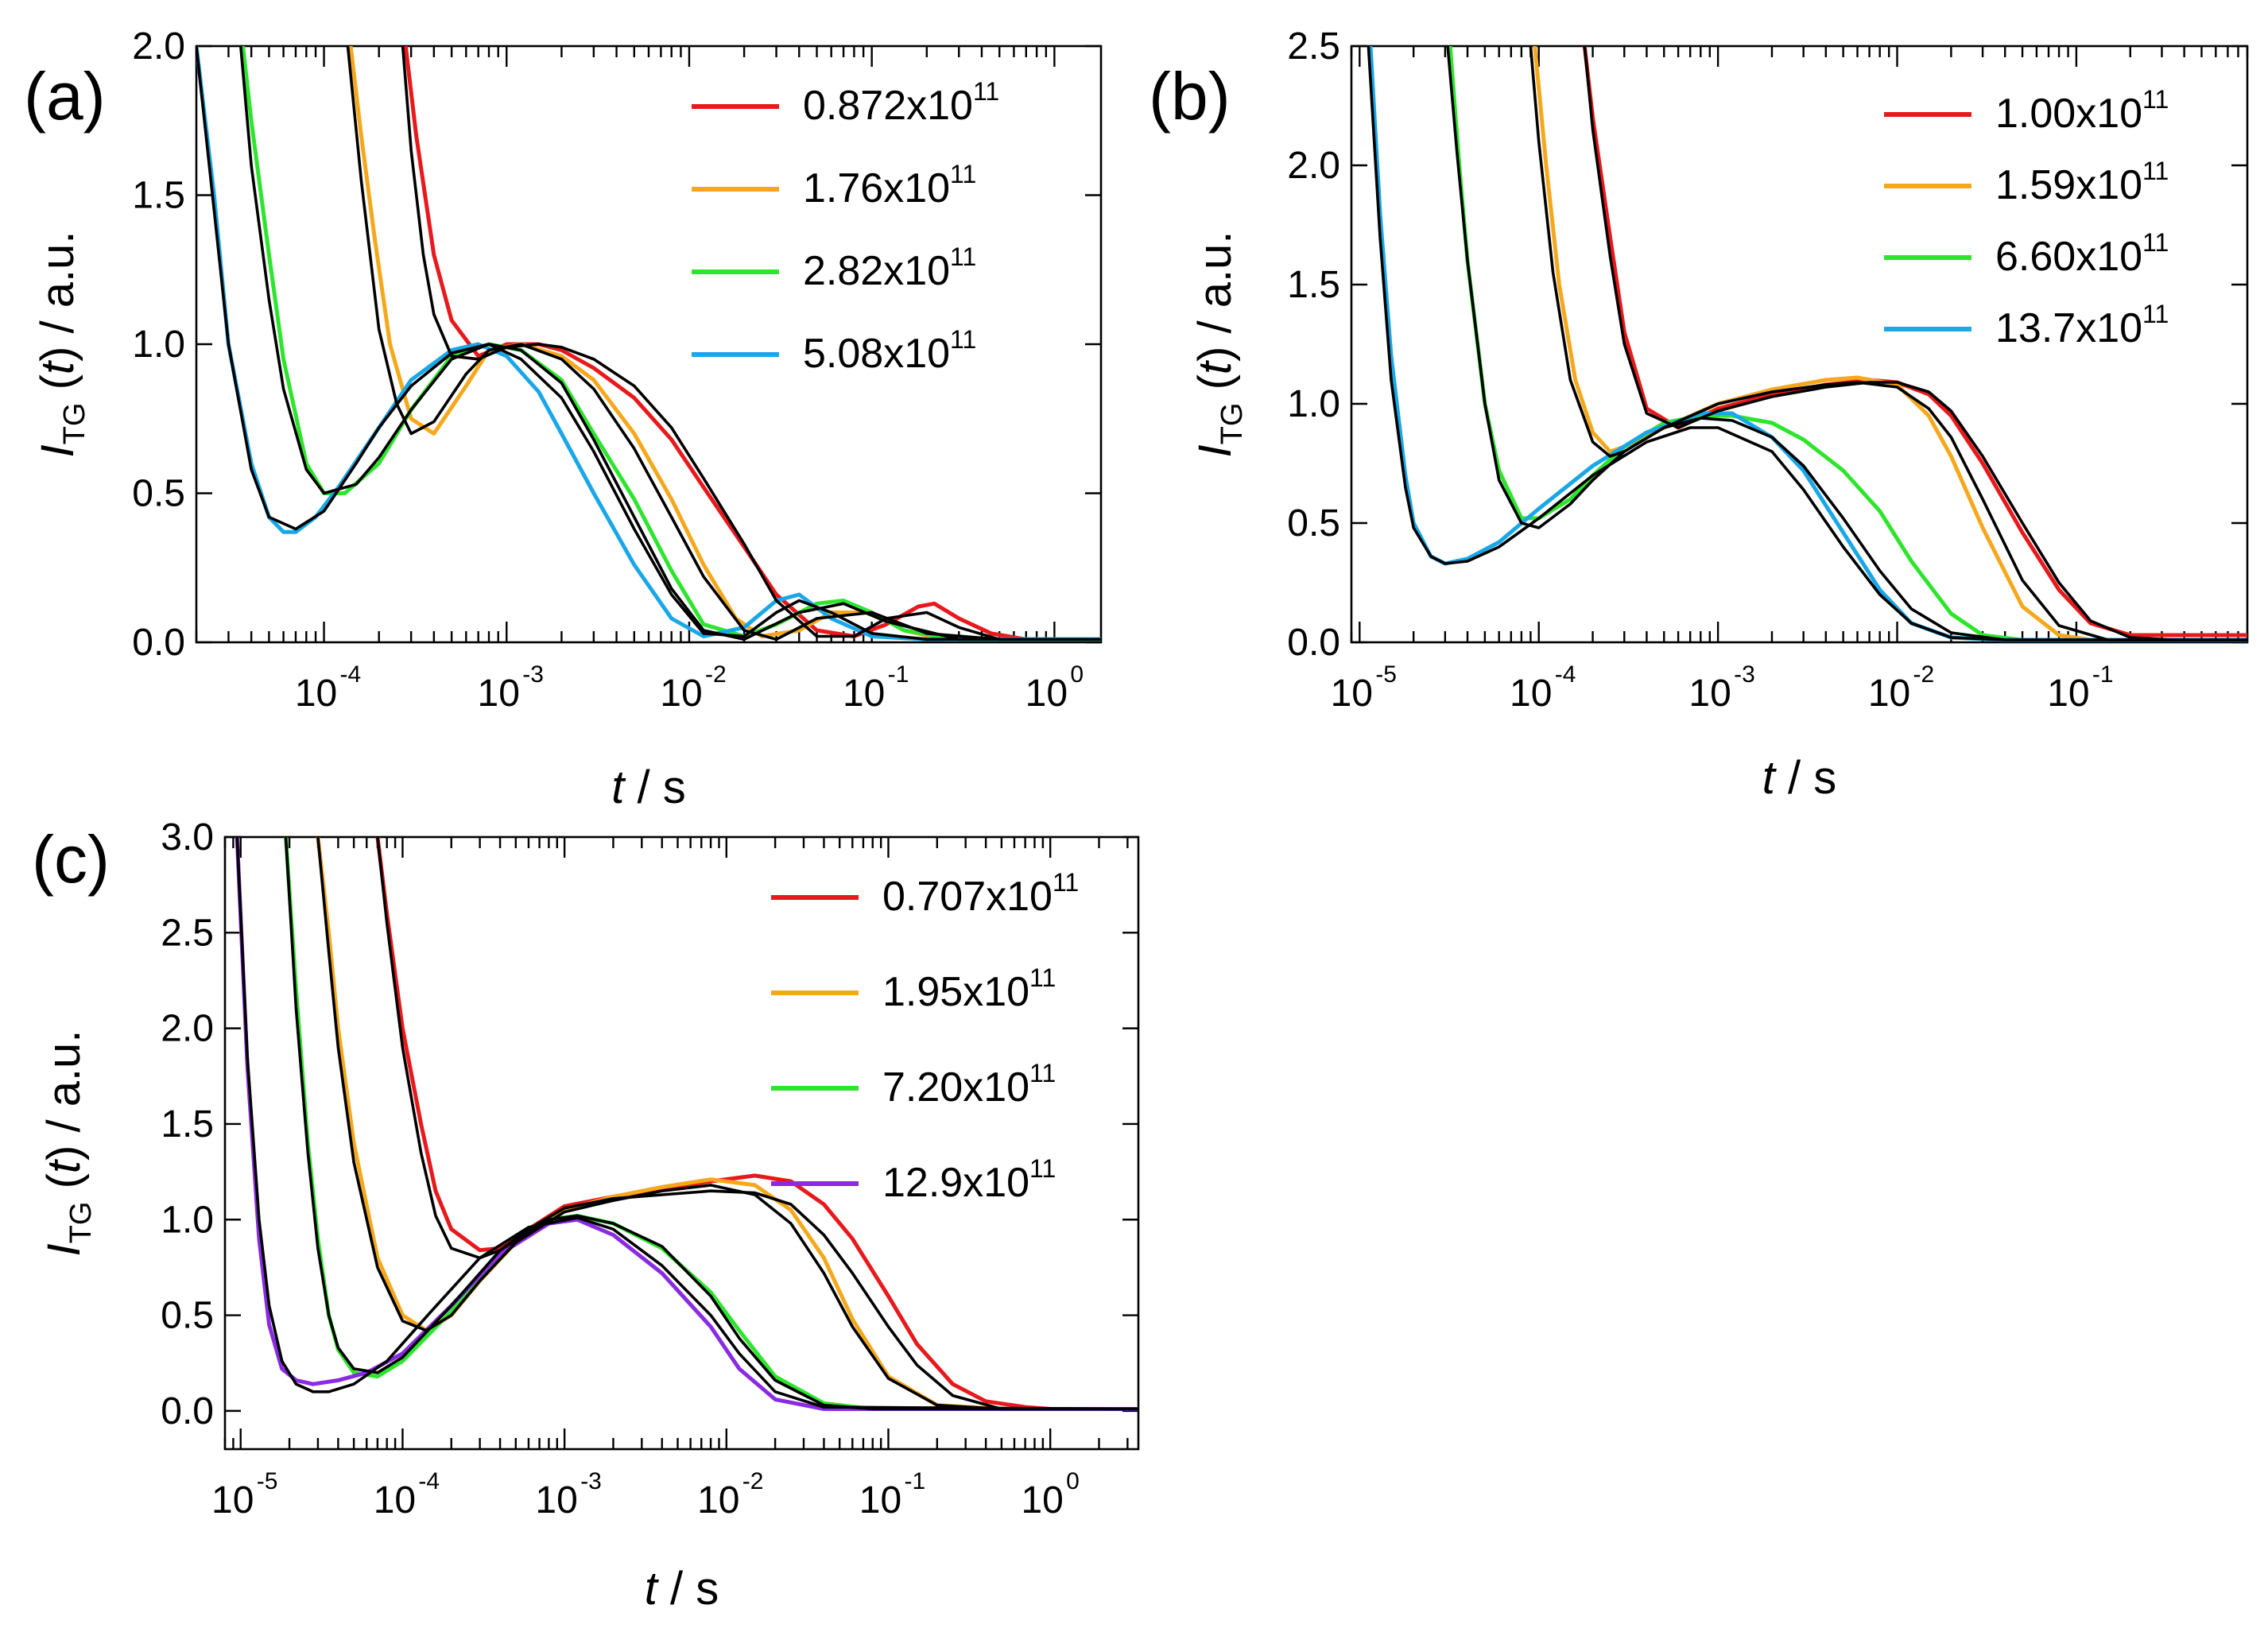 The width and height of the screenshot is (2268, 1628). Describe the element at coordinates (57, 296) in the screenshot. I see `y-axis-unit: ) / a.u.` at that location.